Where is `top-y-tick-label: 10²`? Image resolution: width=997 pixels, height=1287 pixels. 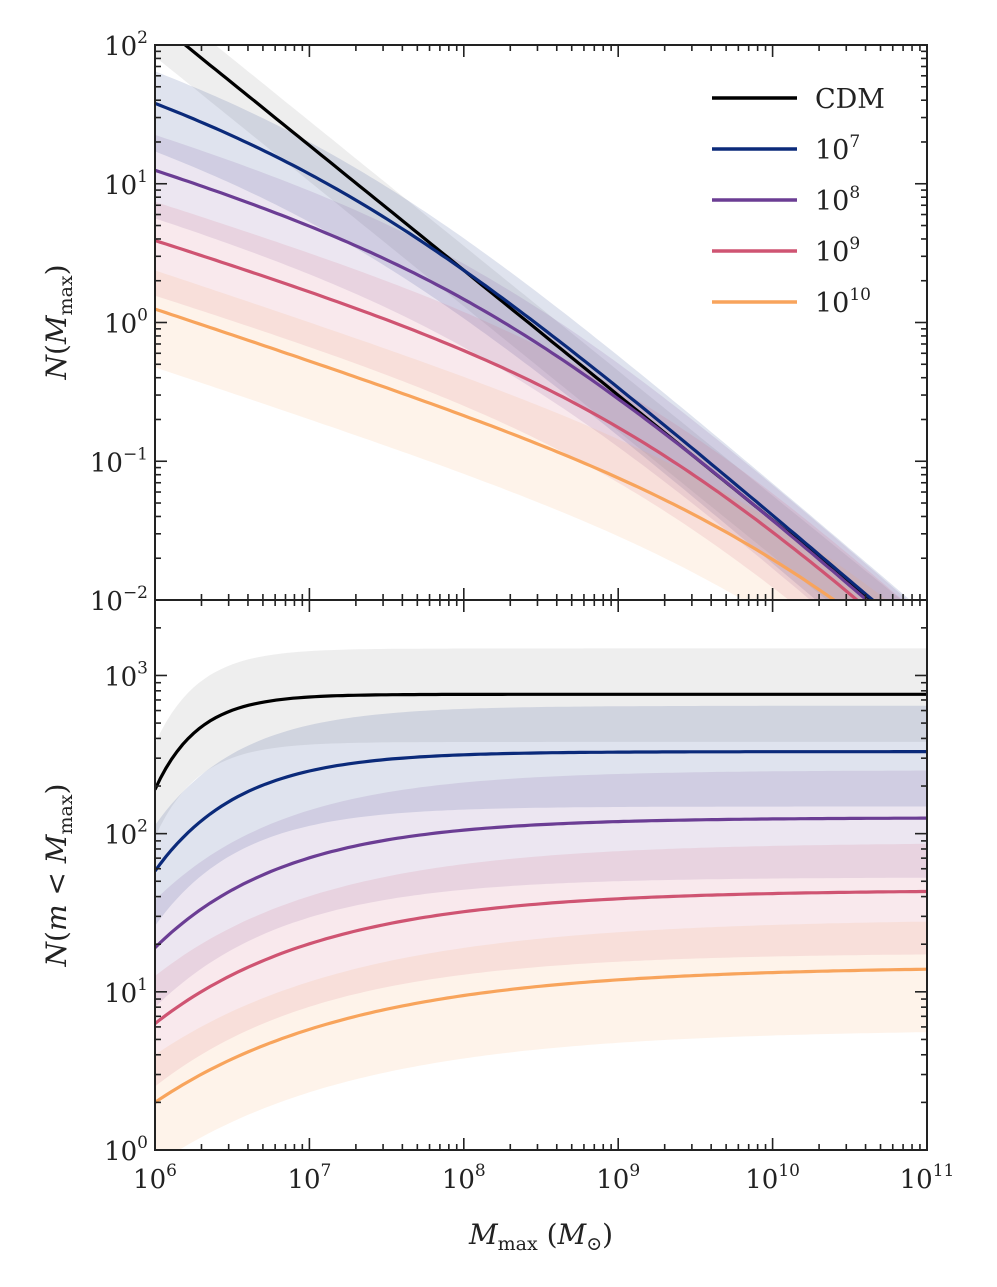
top-y-tick-label: 10² is located at coordinates (126, 45).